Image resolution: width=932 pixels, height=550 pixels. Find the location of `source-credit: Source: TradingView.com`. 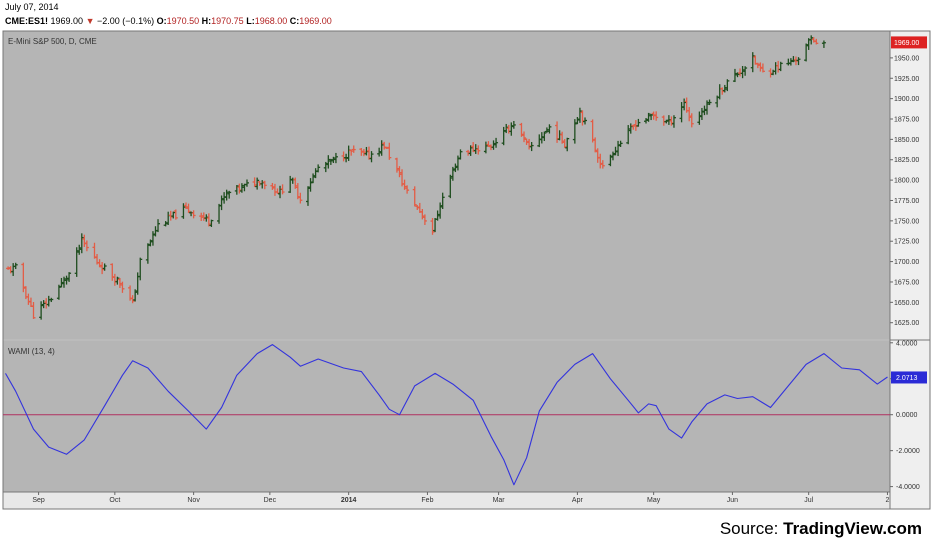

source-credit: Source: TradingView.com is located at coordinates (821, 529).